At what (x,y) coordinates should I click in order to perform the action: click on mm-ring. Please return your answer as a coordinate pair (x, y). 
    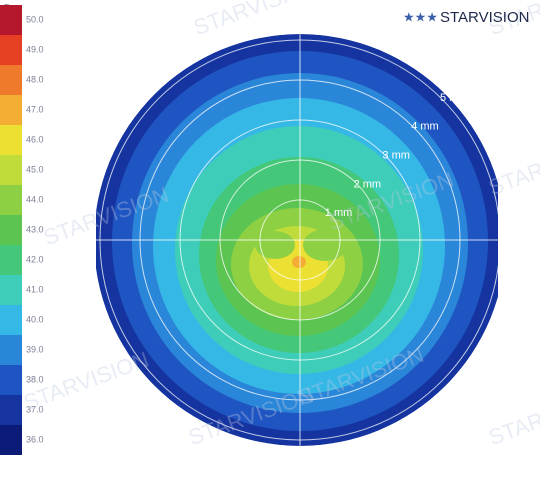
    Looking at the image, I should click on (300, 240).